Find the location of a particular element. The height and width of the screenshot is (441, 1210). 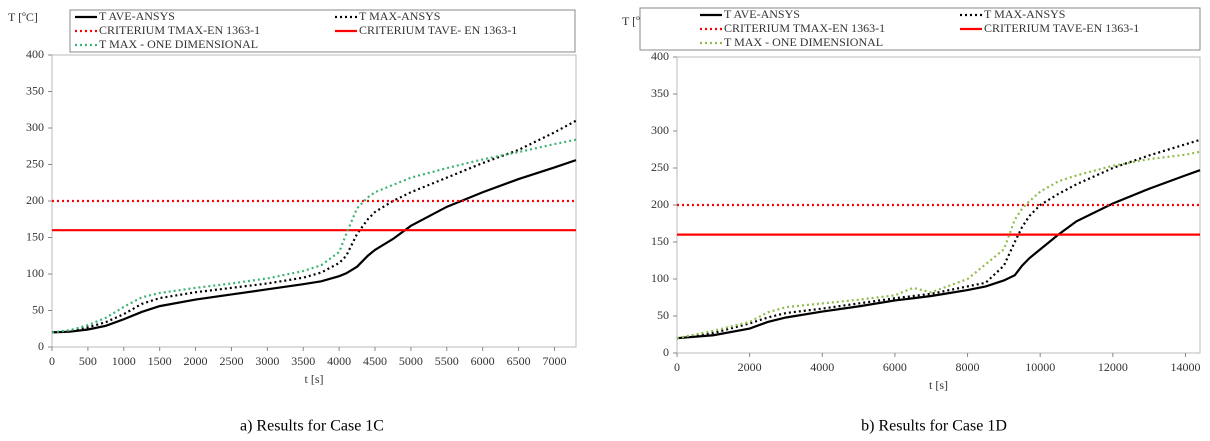

x-tick-label: 3500 is located at coordinates (303, 361).